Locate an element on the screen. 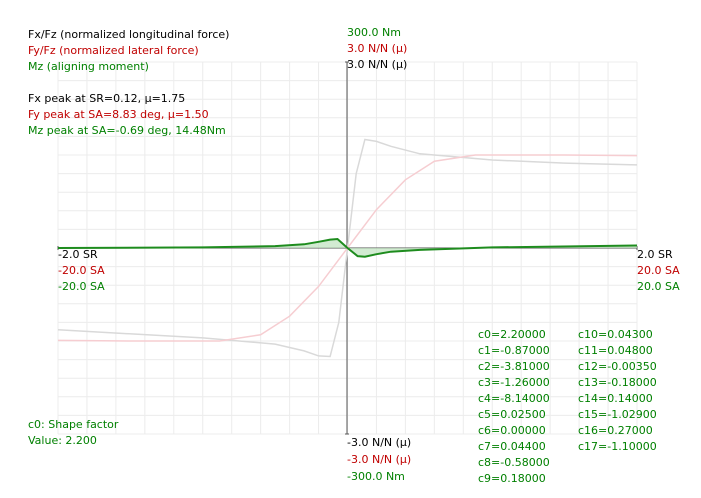 This screenshot has width=701, height=498. parameter: c14=0.14000 is located at coordinates (615, 398).